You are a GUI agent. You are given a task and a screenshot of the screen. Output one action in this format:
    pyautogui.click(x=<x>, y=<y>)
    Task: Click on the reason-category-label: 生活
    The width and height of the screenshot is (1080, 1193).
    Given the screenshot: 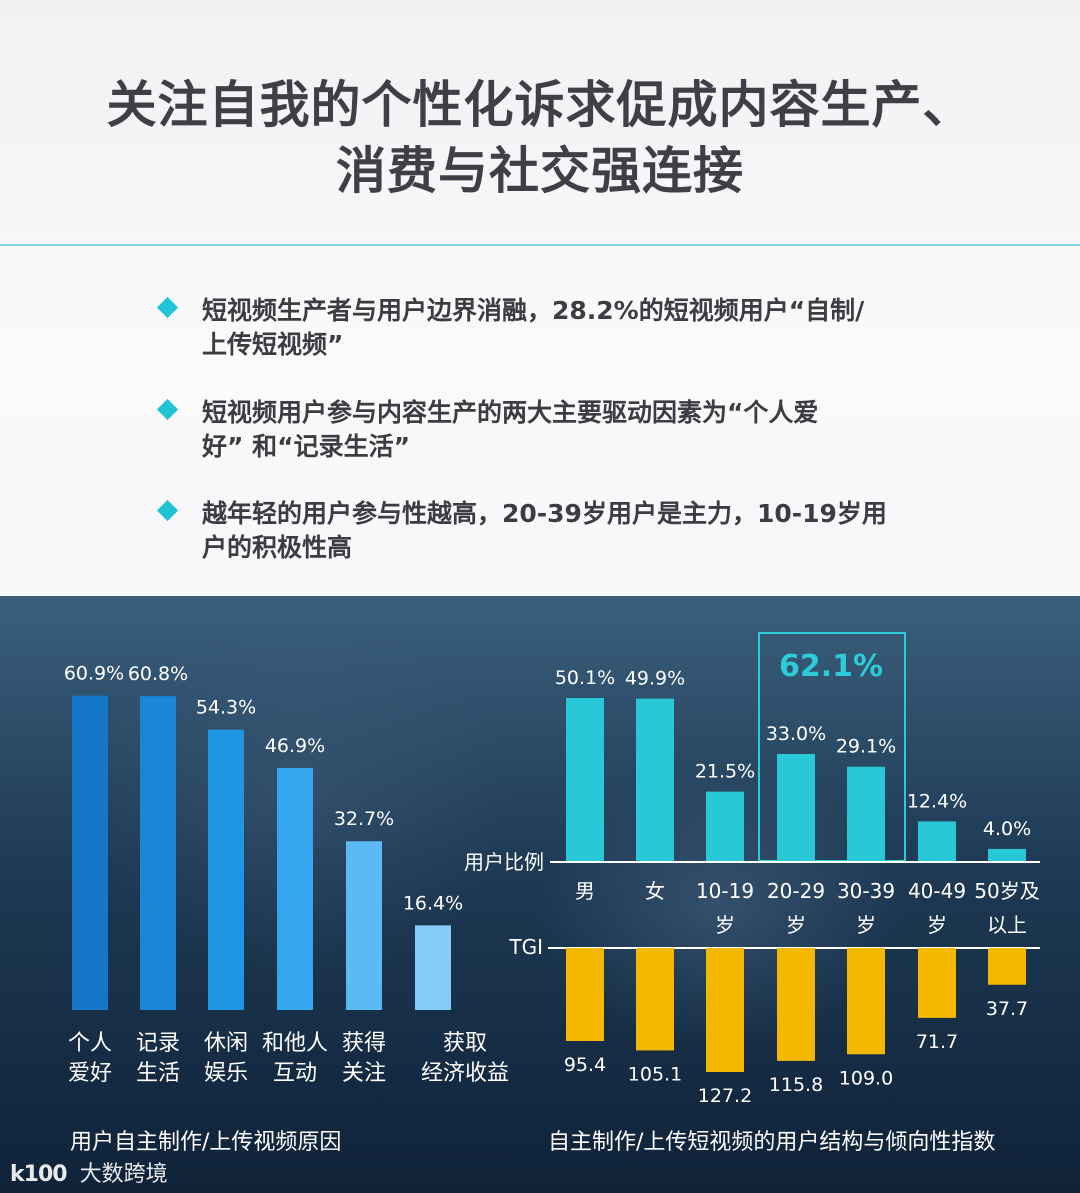 What is the action you would take?
    pyautogui.click(x=158, y=1073)
    